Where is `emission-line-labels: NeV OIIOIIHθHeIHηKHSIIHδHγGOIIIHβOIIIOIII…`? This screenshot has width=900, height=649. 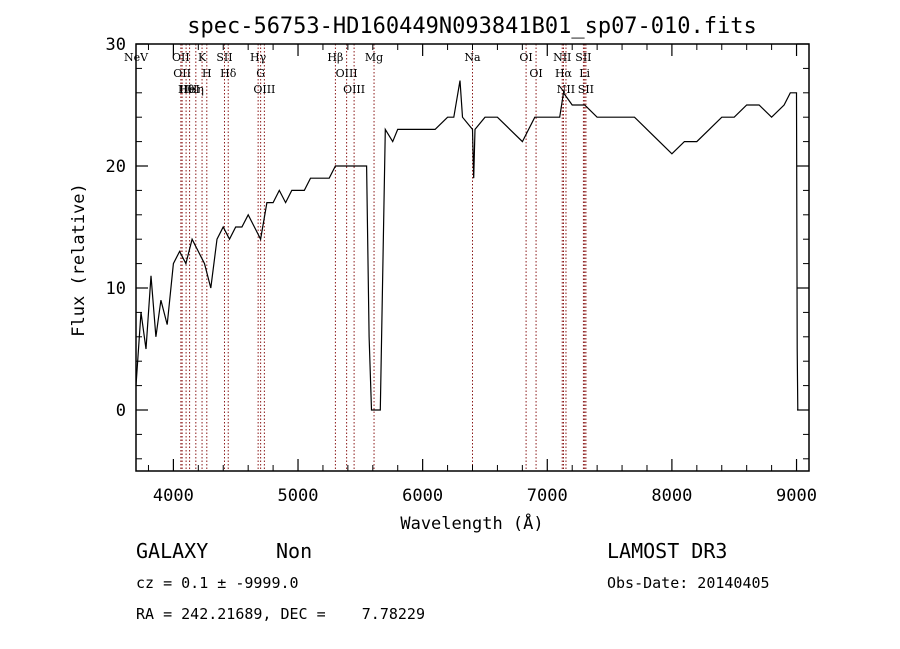
emission-line-labels: NeV OIIOIIHθHeIHηKHSIIHδHγGOIIIHβOIIIOIII… is located at coordinates (359, 73).